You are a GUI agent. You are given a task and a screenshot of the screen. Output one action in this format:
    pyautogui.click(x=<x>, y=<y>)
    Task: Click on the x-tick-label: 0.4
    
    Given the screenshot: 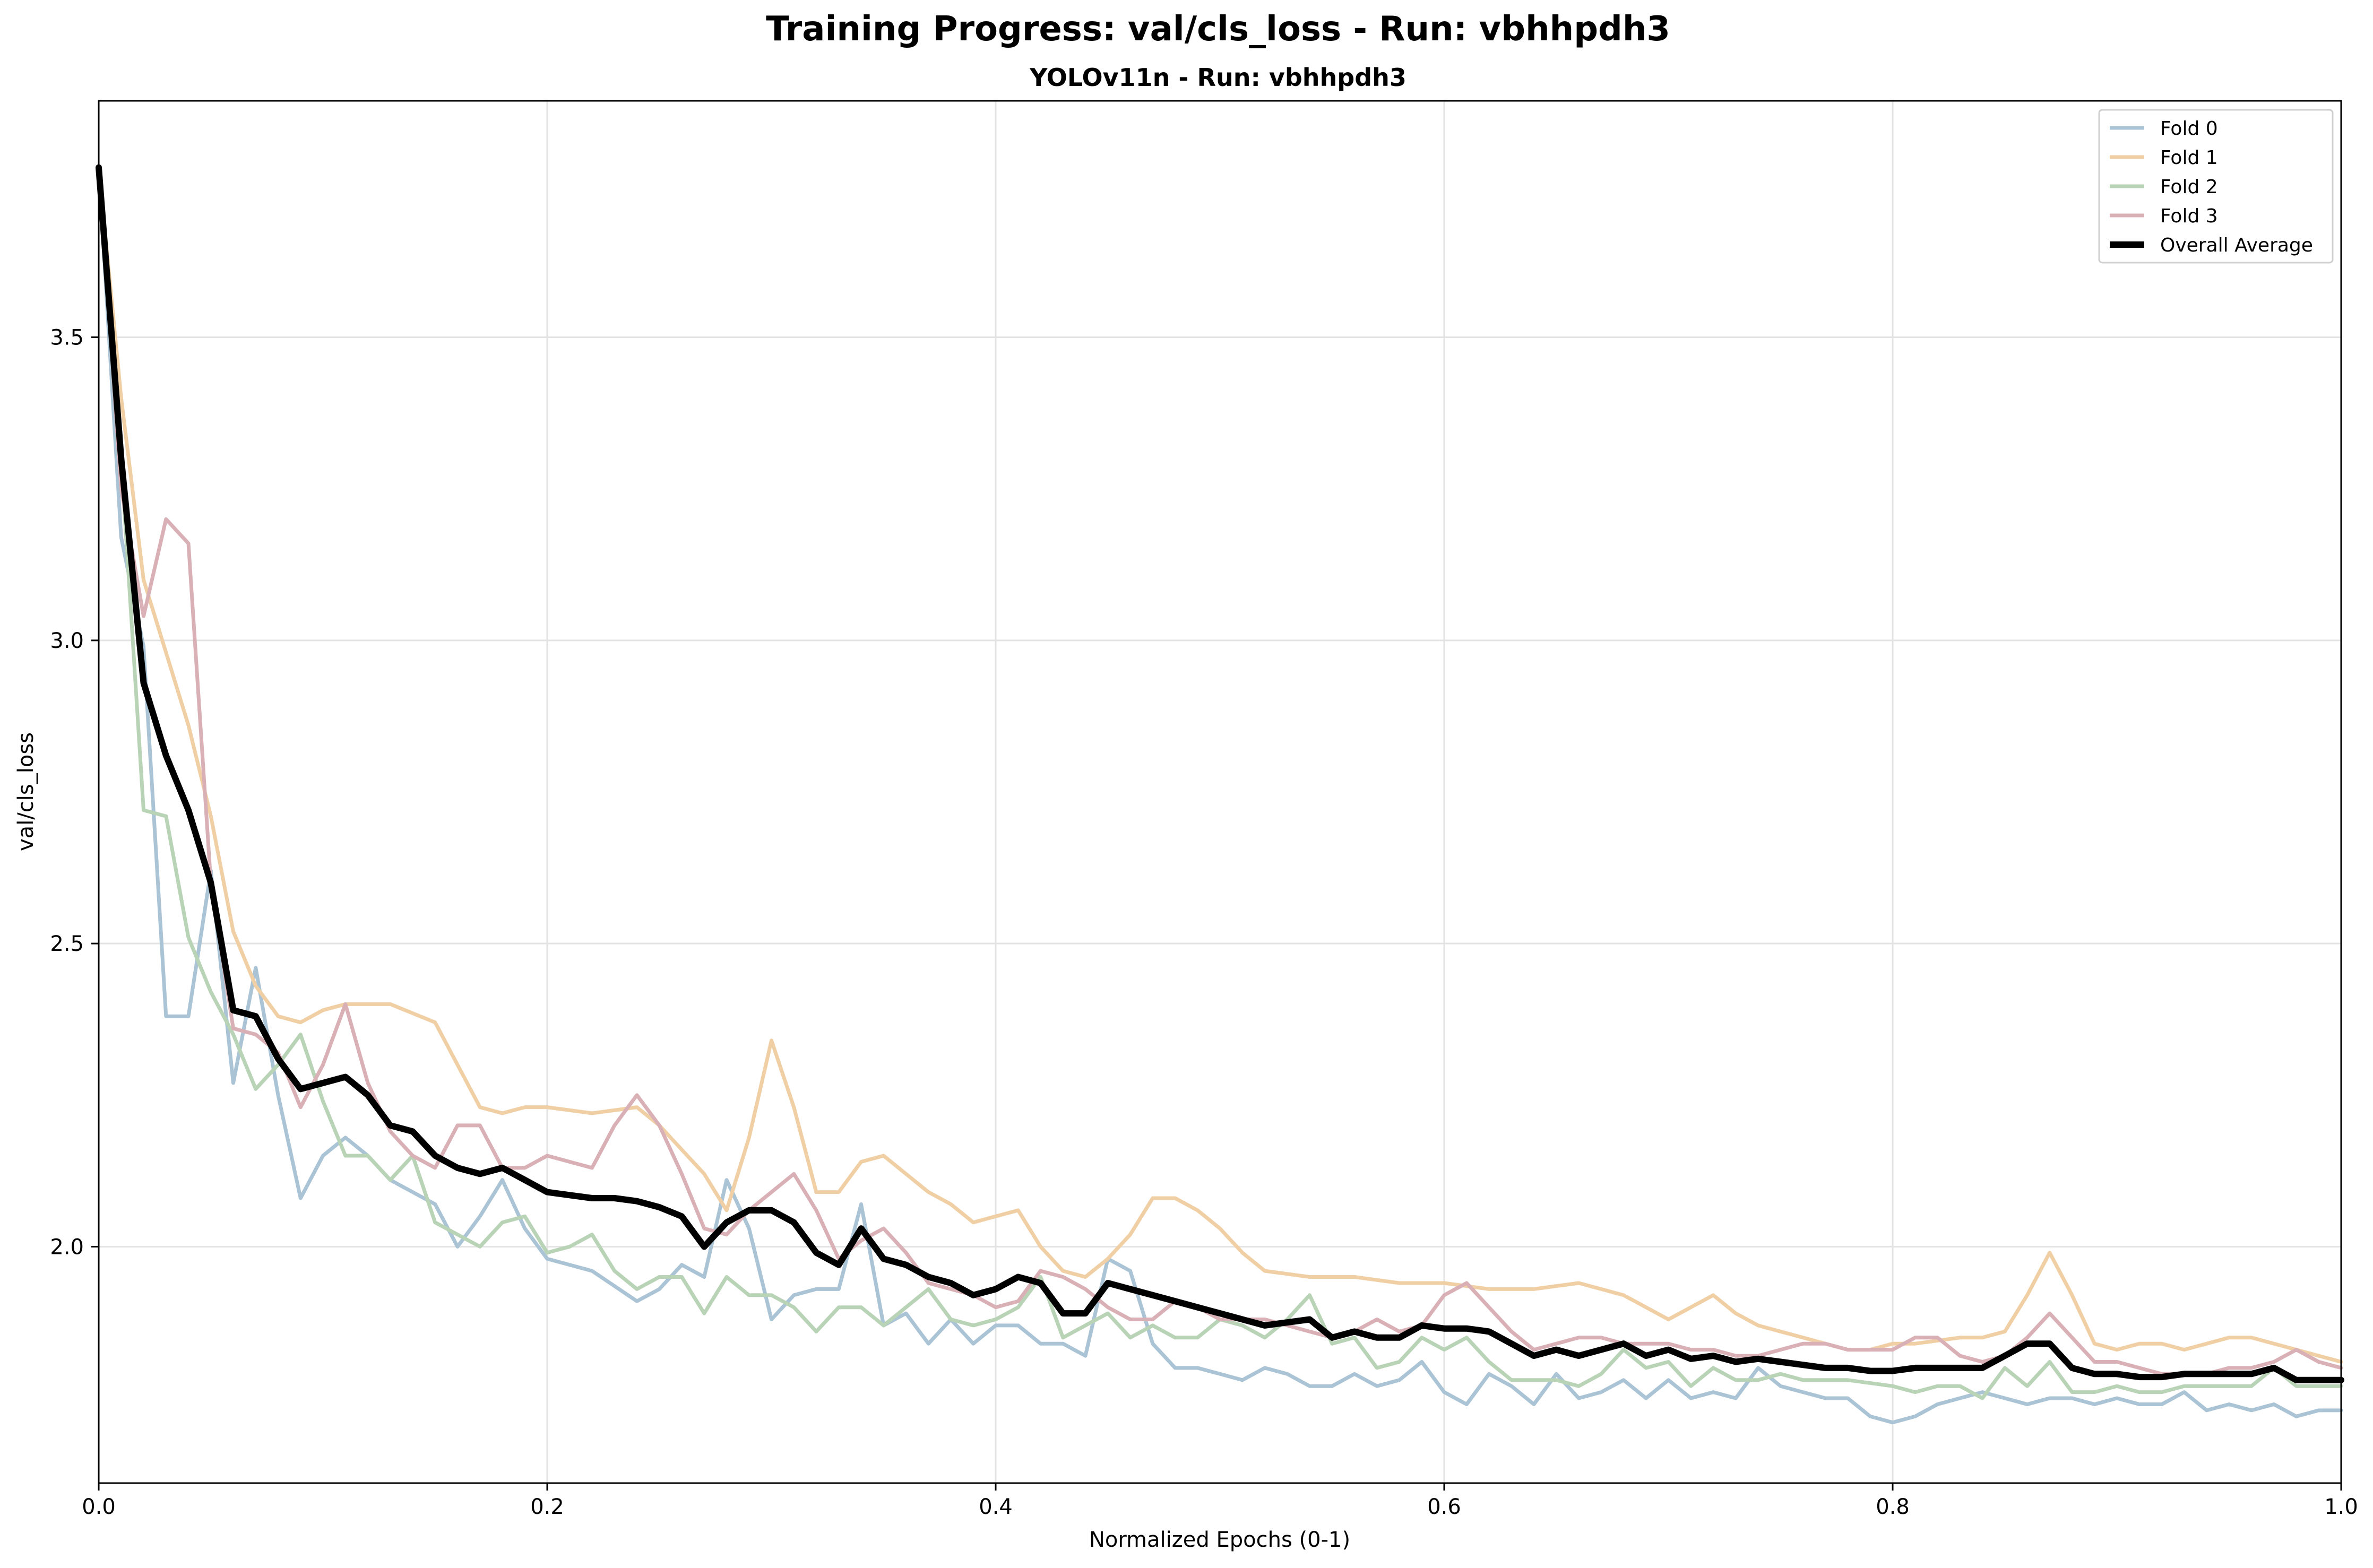 What is the action you would take?
    pyautogui.click(x=996, y=1507)
    